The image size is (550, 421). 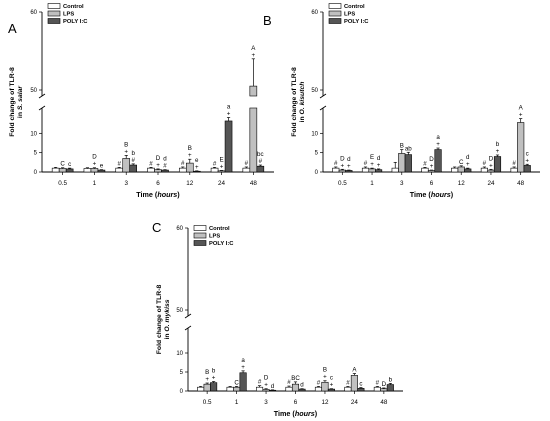 What do you see at coordinates (159, 320) in the screenshot?
I see `y-axis-label-line1: Fold change of TLR-8` at bounding box center [159, 320].